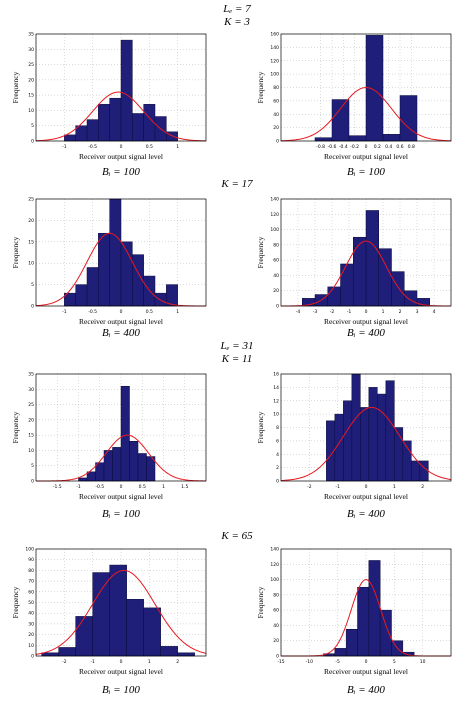  What do you see at coordinates (32, 126) in the screenshot?
I see `y-tick-label: 5` at bounding box center [32, 126].